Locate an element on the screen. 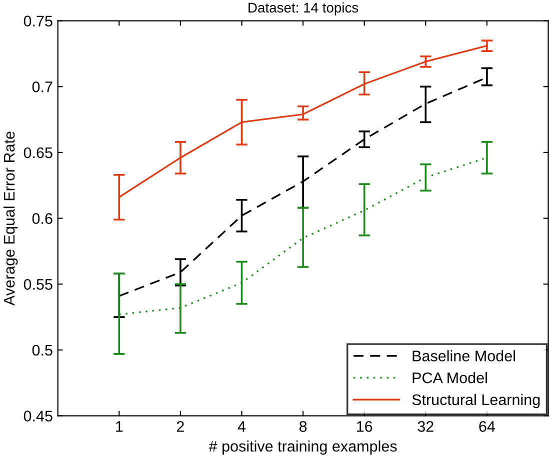 This screenshot has width=551, height=462. x-axis-title: # positive training examples is located at coordinates (302, 447).